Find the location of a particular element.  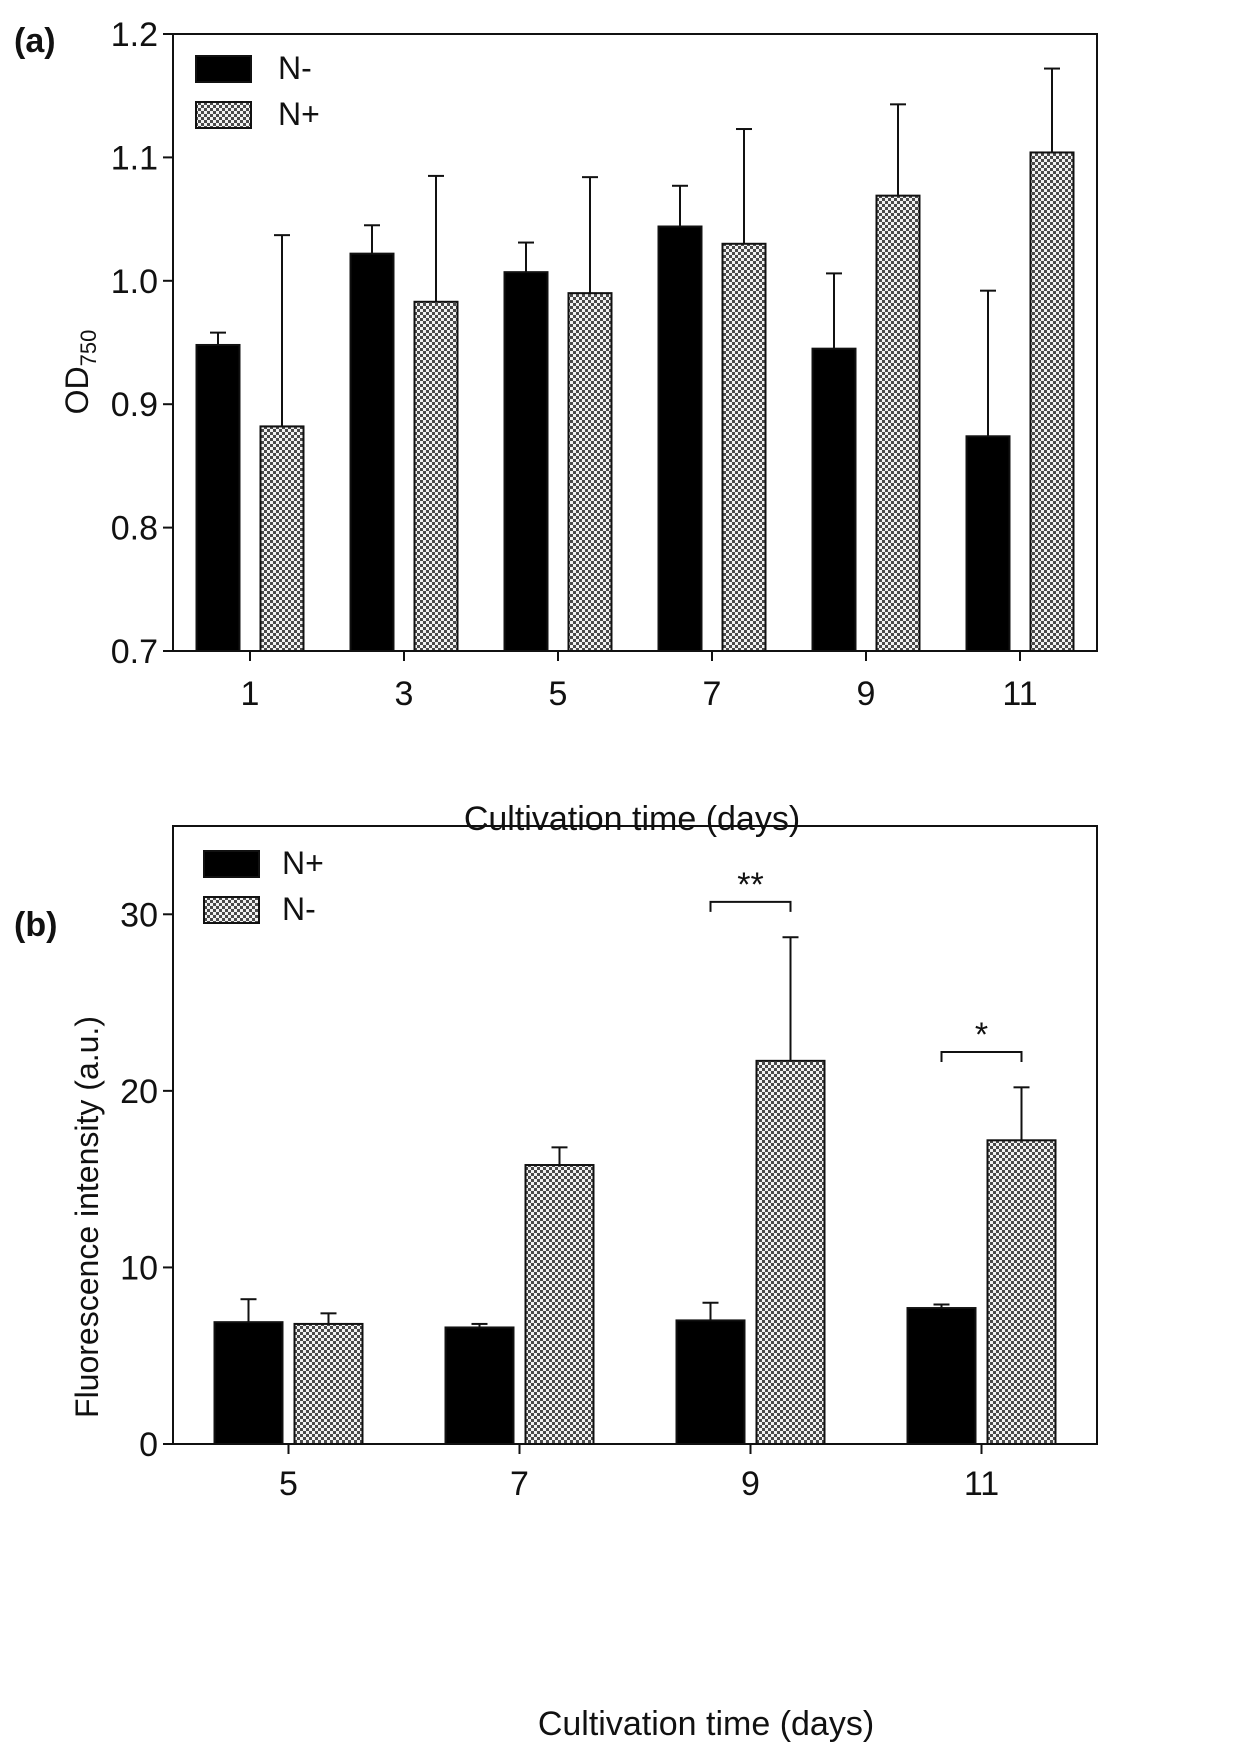

b-y-tick-label: 30 is located at coordinates (139, 915).